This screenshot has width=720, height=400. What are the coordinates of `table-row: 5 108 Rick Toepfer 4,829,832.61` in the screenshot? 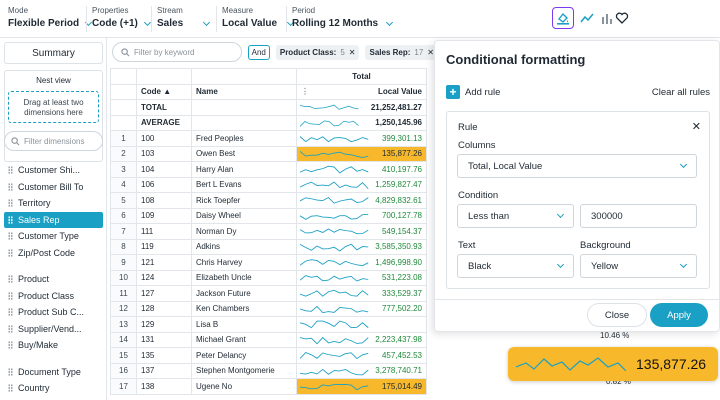 It's located at (268, 200).